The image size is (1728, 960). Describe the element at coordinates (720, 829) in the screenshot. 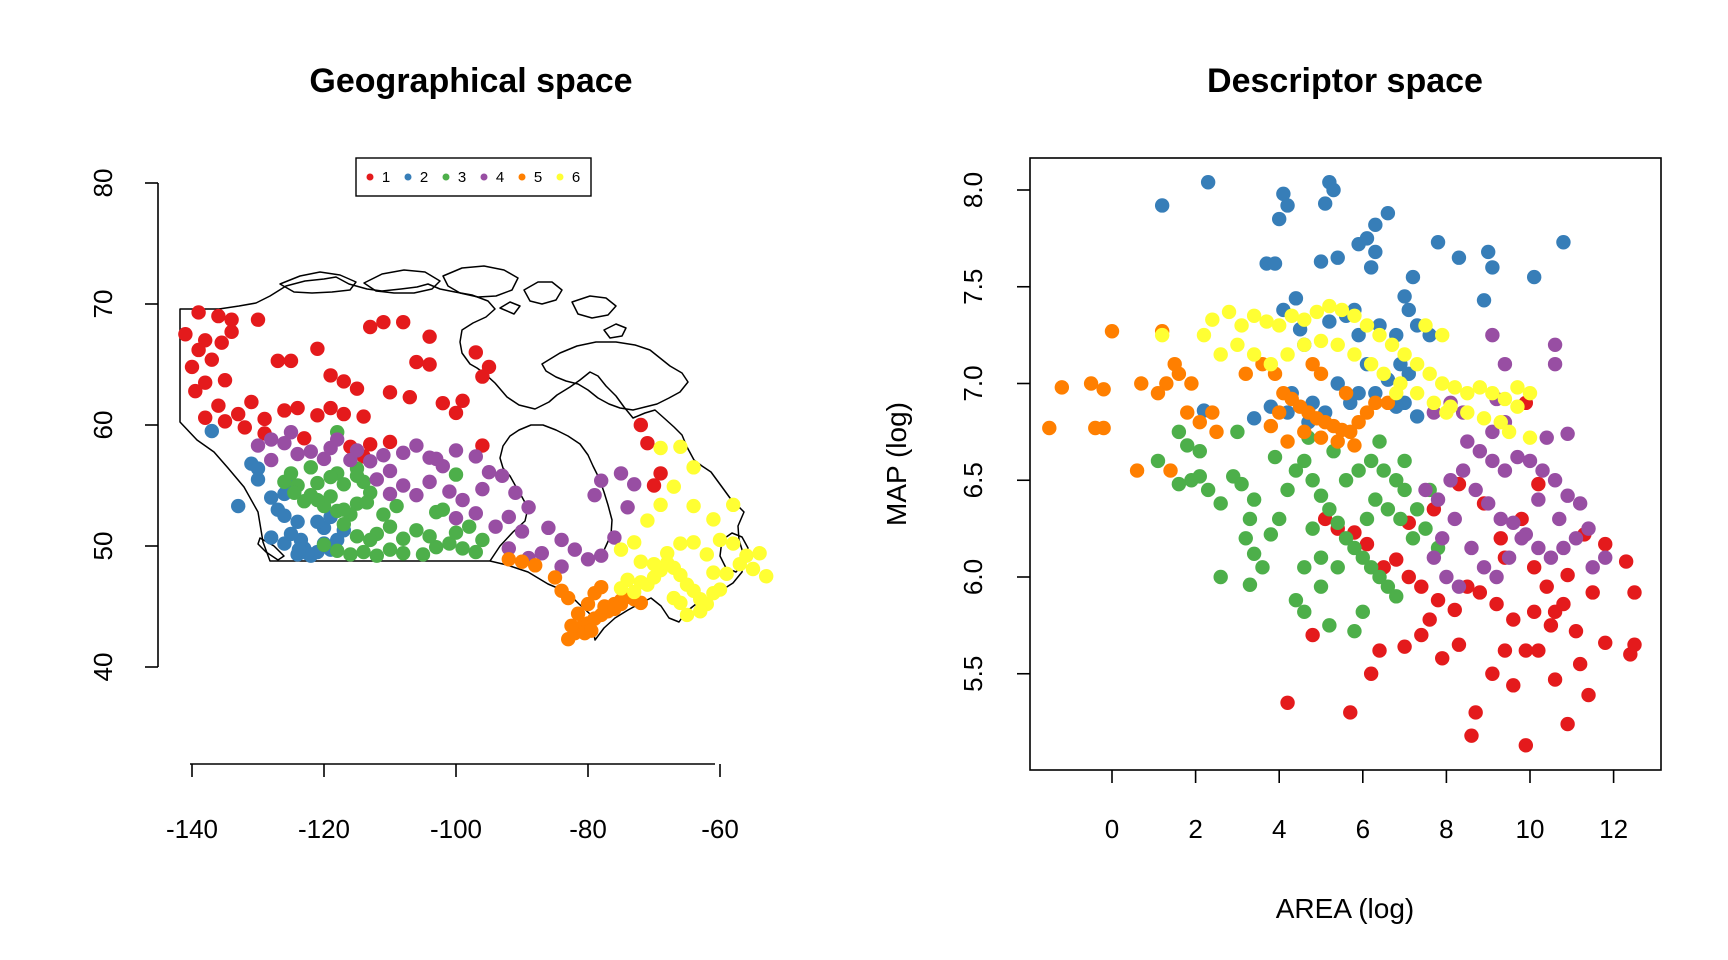

I see `geo-x-tick-label: -60` at that location.